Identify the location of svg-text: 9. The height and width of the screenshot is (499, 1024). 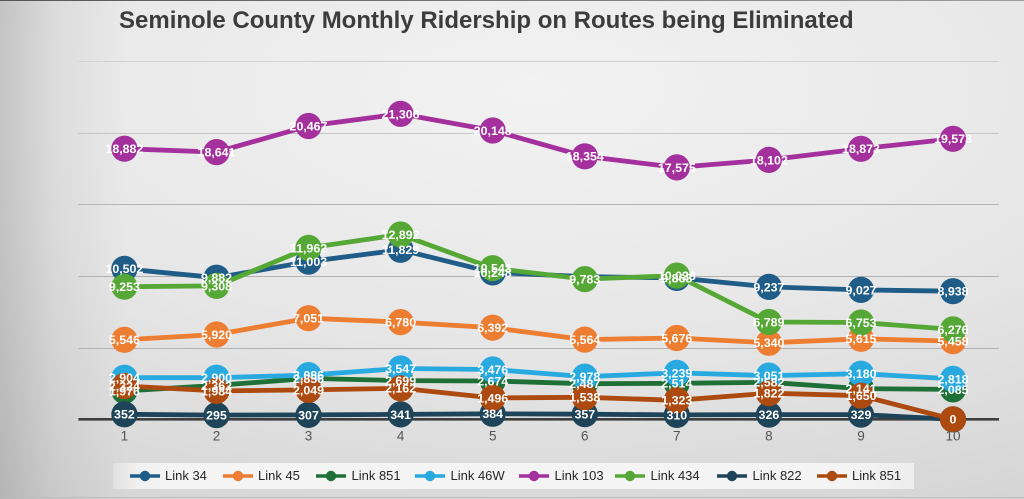
(861, 436).